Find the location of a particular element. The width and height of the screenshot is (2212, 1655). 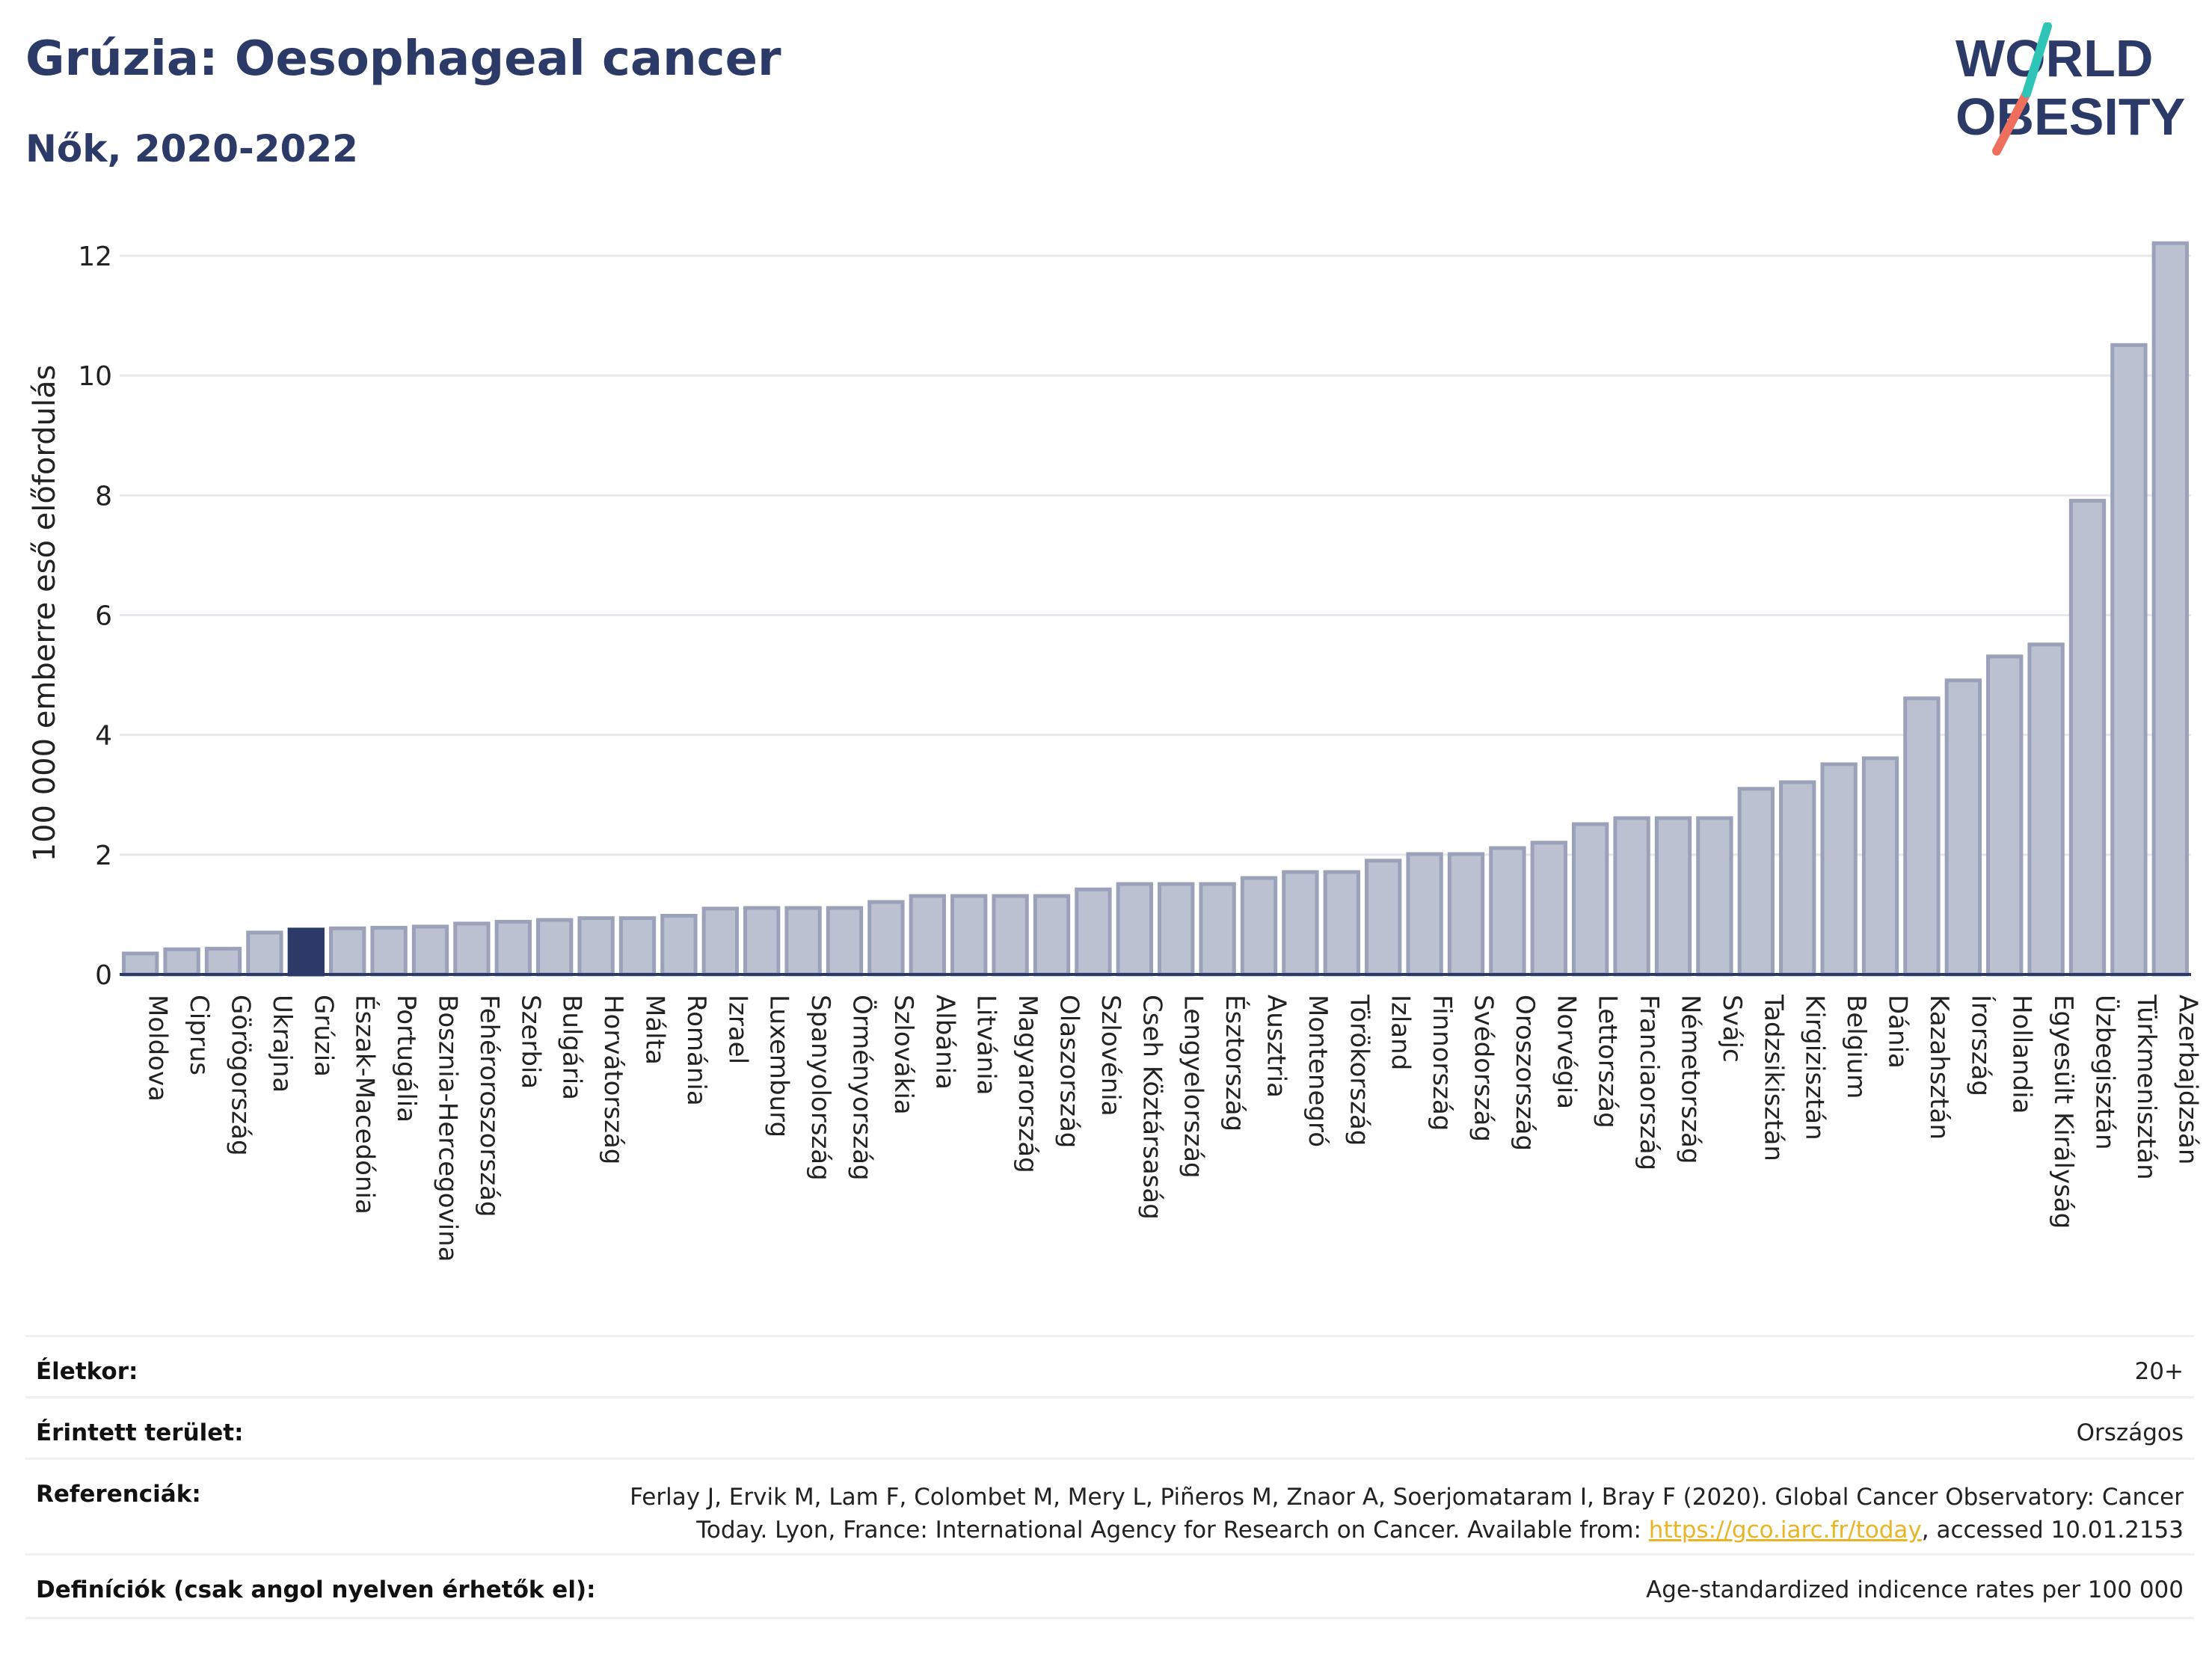

logo-slash-coral is located at coordinates (2011, 122).